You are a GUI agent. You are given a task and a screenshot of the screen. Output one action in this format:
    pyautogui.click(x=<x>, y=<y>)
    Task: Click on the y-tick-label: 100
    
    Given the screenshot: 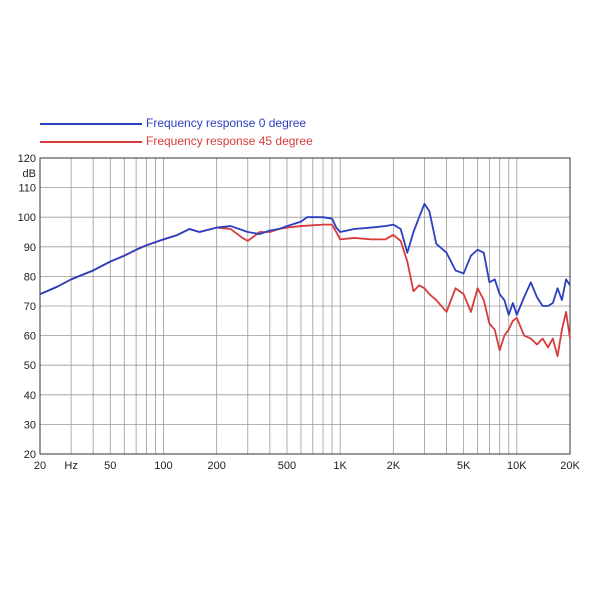 What is the action you would take?
    pyautogui.click(x=27, y=218)
    